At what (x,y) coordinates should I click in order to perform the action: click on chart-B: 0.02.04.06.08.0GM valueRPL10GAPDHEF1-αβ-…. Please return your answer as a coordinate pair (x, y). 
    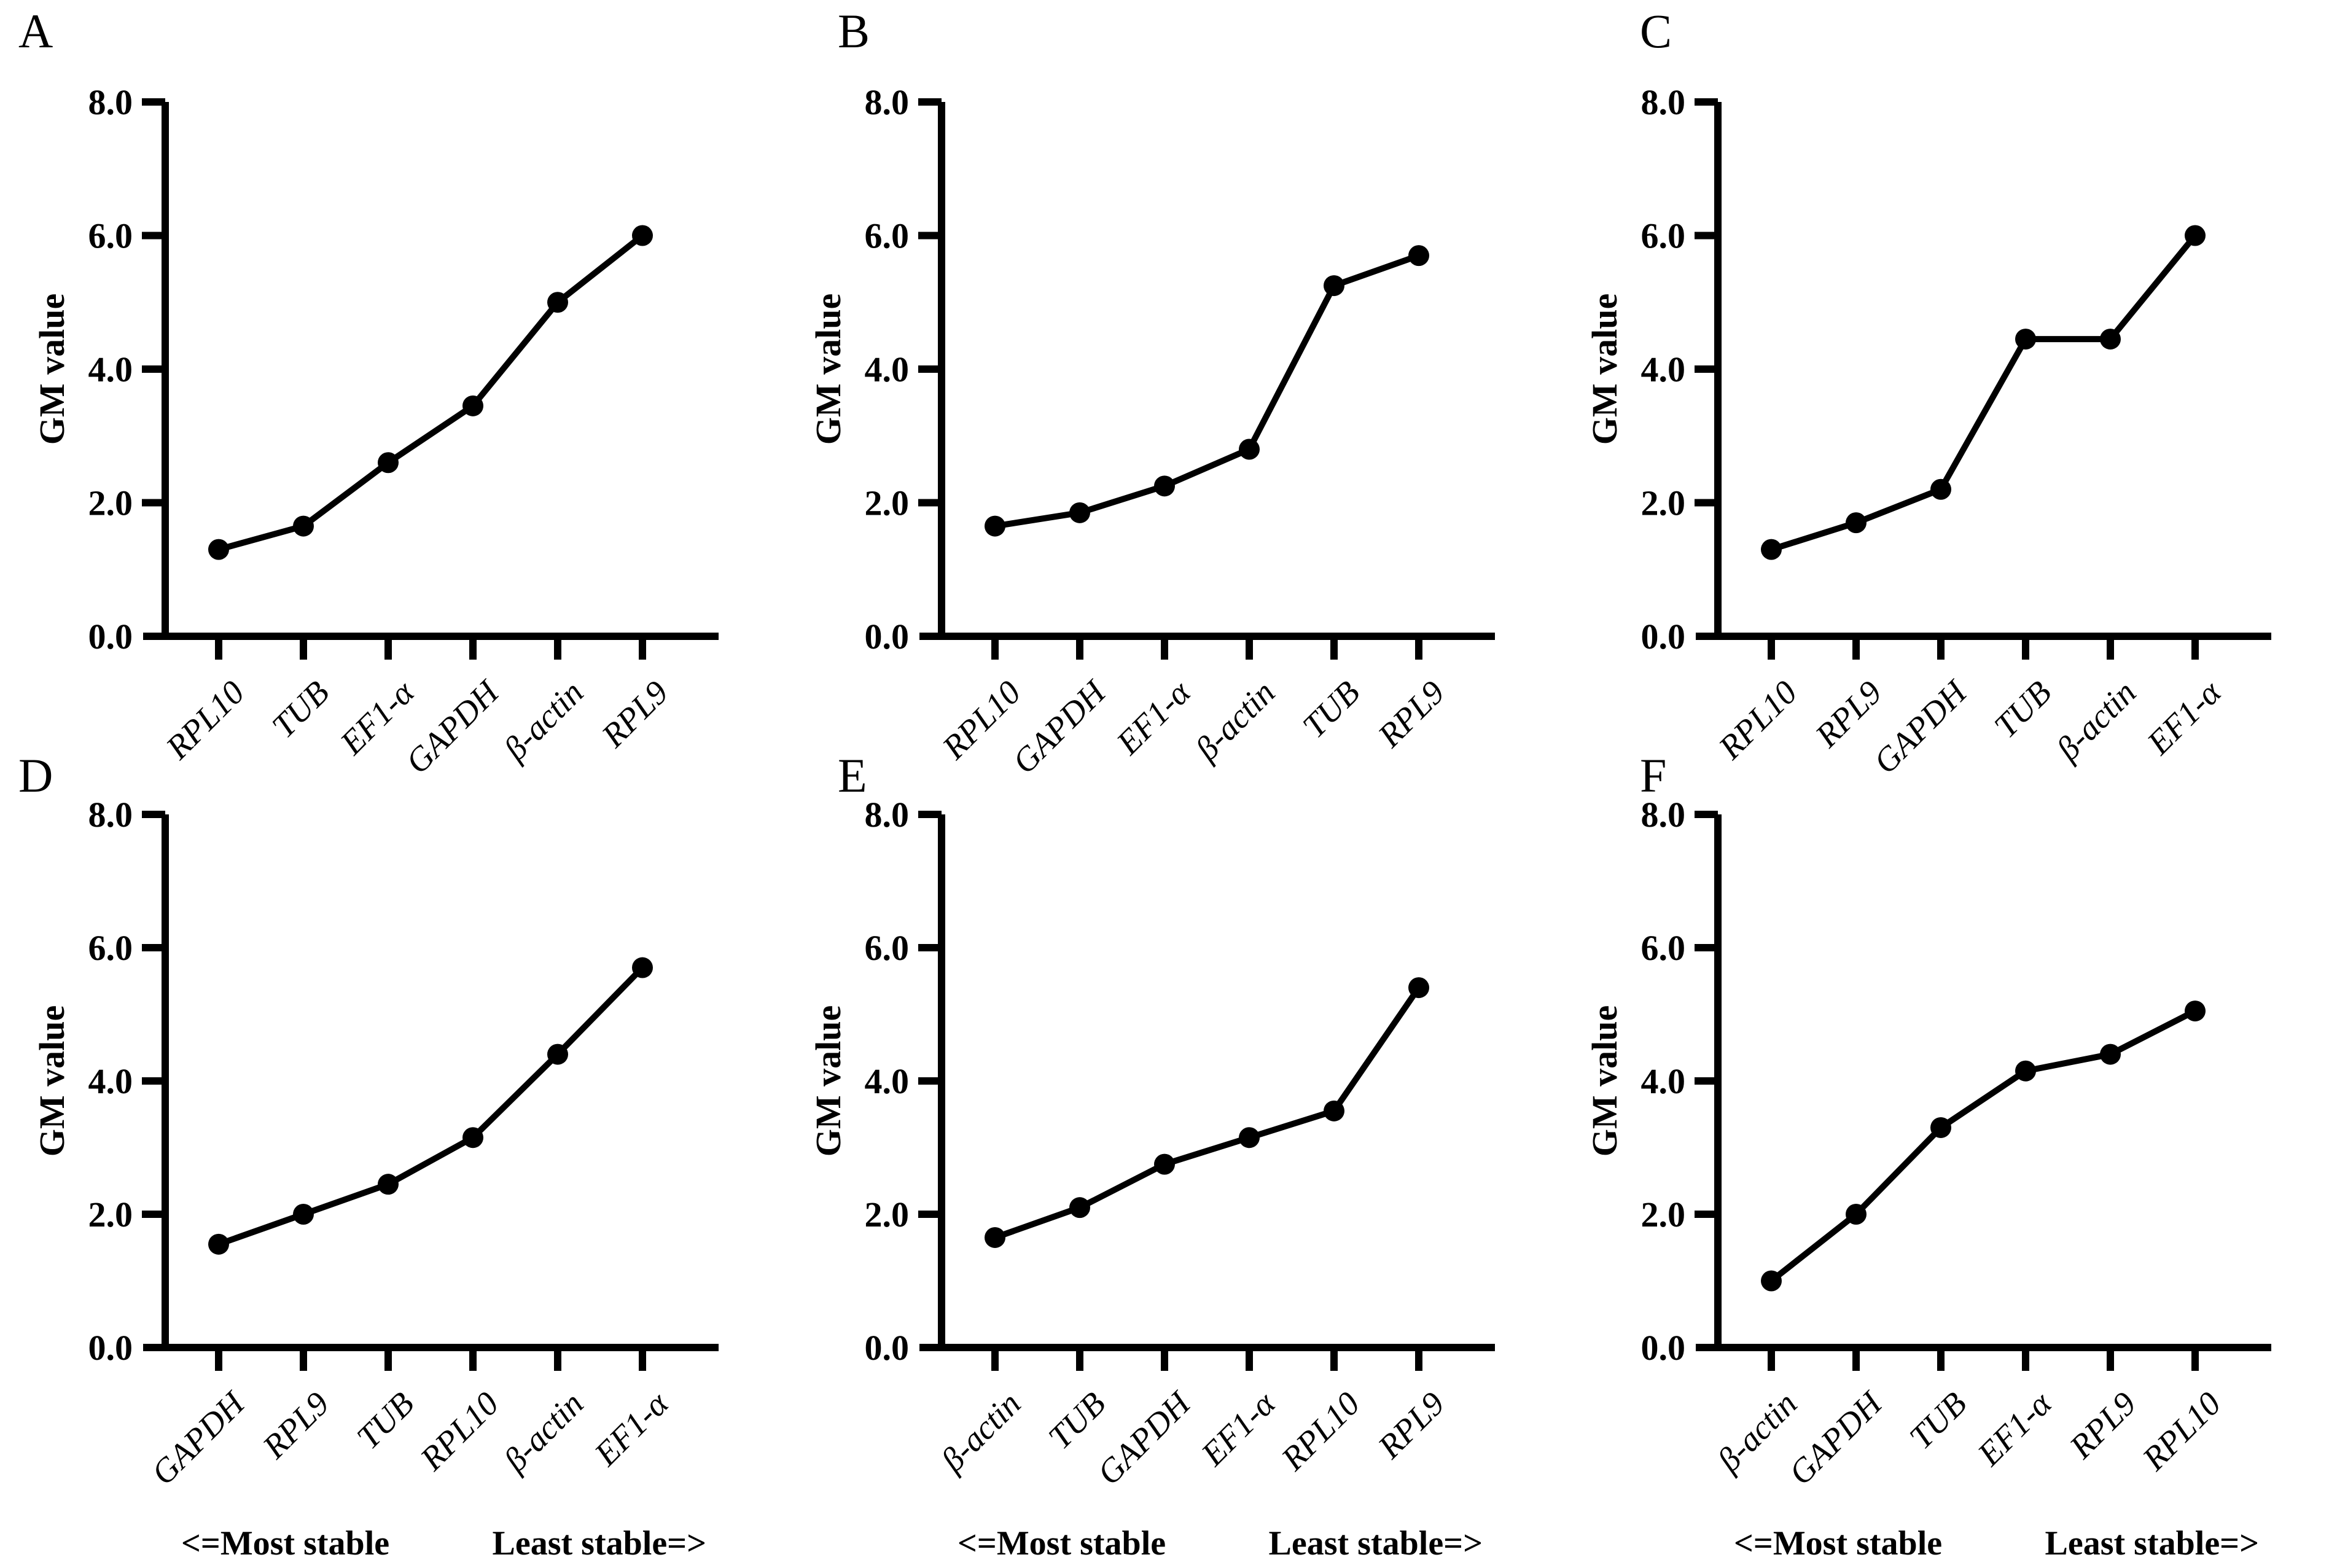
    Looking at the image, I should click on (1151, 431).